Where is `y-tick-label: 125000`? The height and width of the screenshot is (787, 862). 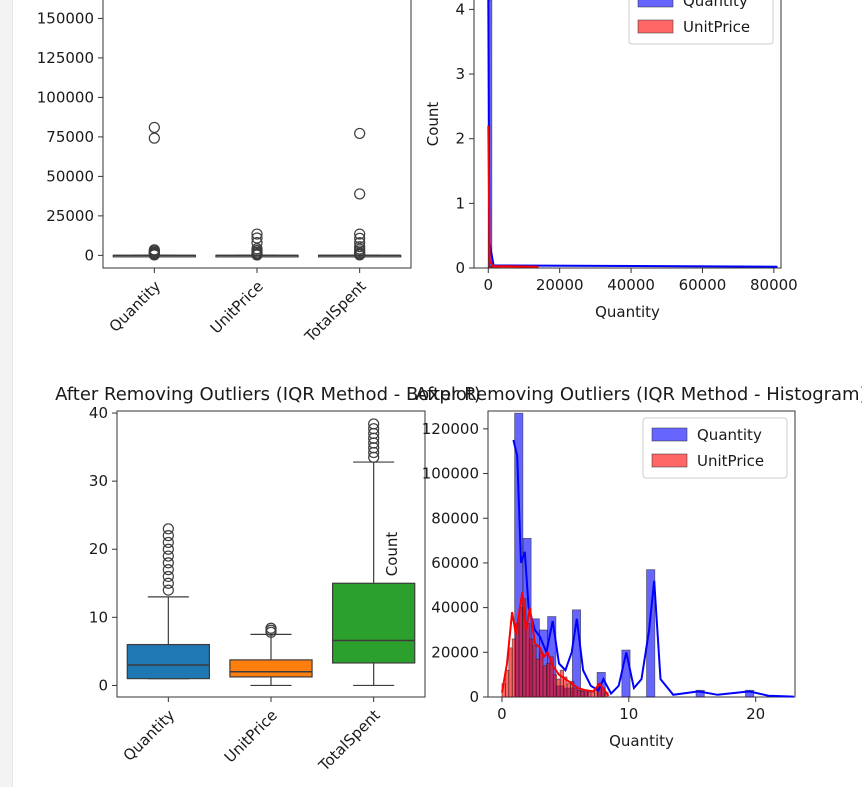 y-tick-label: 125000 is located at coordinates (65, 58).